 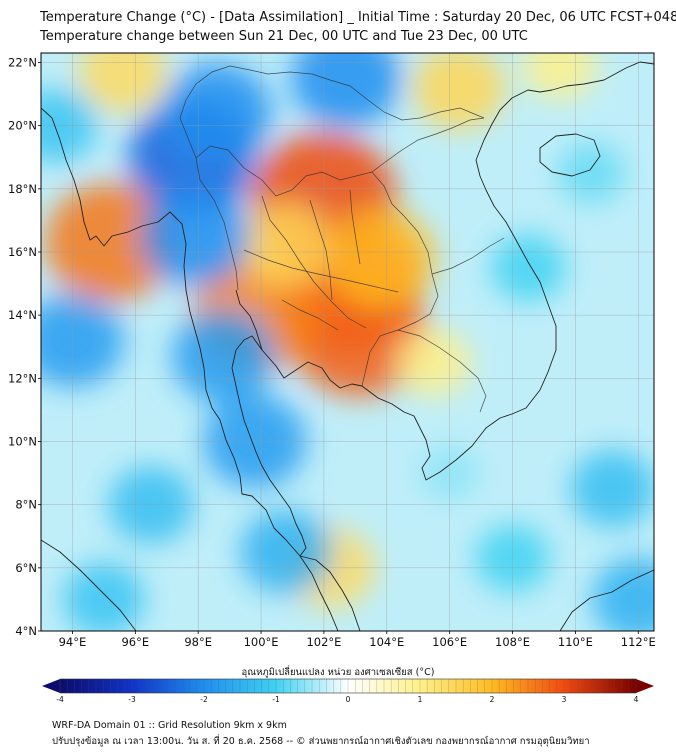 What do you see at coordinates (386, 642) in the screenshot?
I see `lon-tick-label: 104°E` at bounding box center [386, 642].